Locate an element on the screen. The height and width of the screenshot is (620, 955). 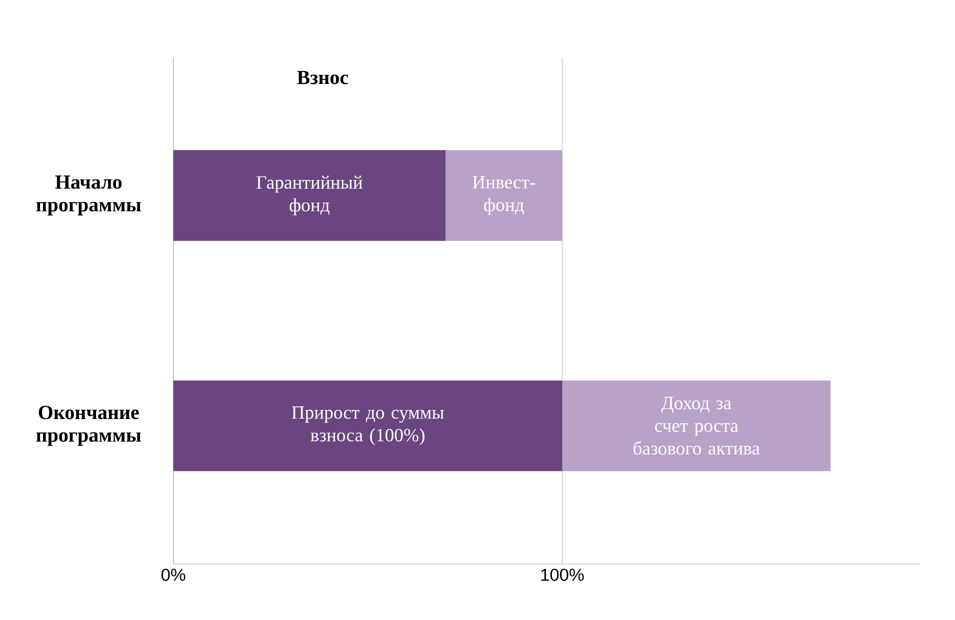
data-label: Гарантийный фонд is located at coordinates (309, 196).